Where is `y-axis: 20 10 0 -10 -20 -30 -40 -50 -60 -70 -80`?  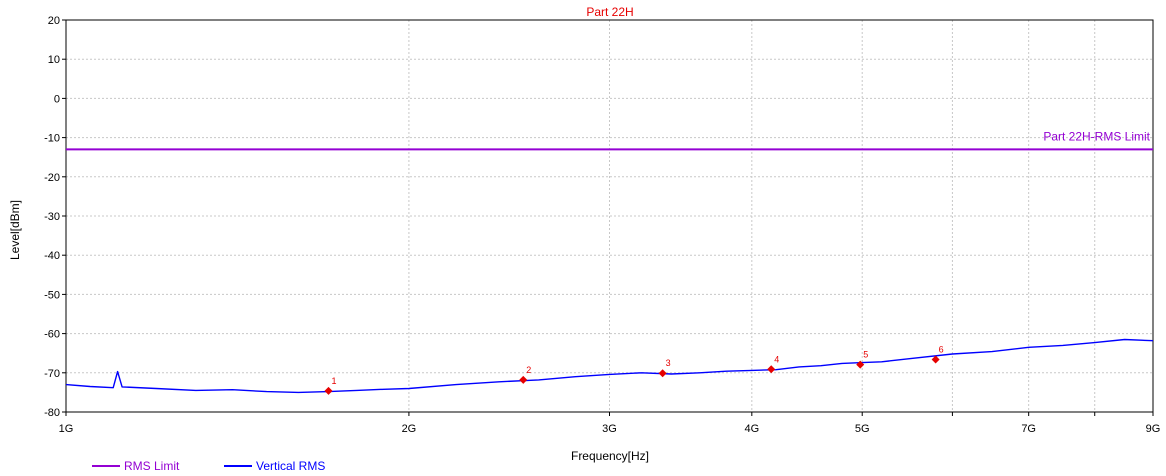
y-axis: 20 10 0 -10 -20 -30 -40 -50 -60 -70 -80 is located at coordinates (55, 217).